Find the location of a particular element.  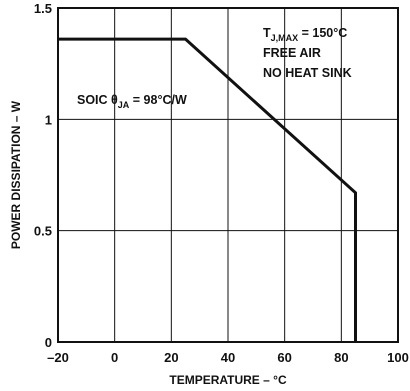

x-tick-label: 20 is located at coordinates (171, 357).